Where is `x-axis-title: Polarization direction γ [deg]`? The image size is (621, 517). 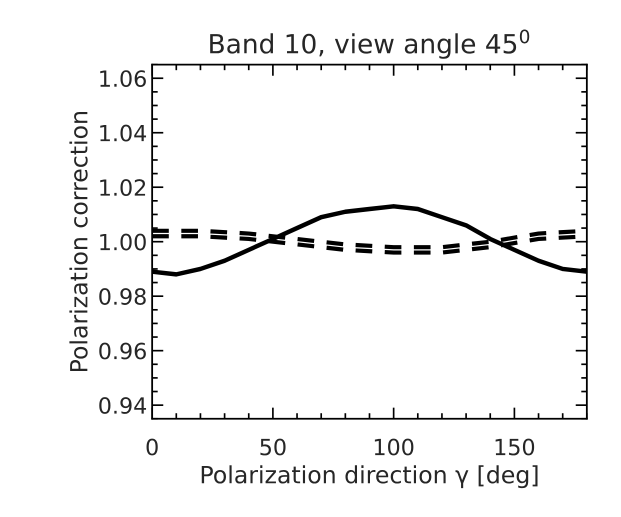 x-axis-title: Polarization direction γ [deg] is located at coordinates (370, 476).